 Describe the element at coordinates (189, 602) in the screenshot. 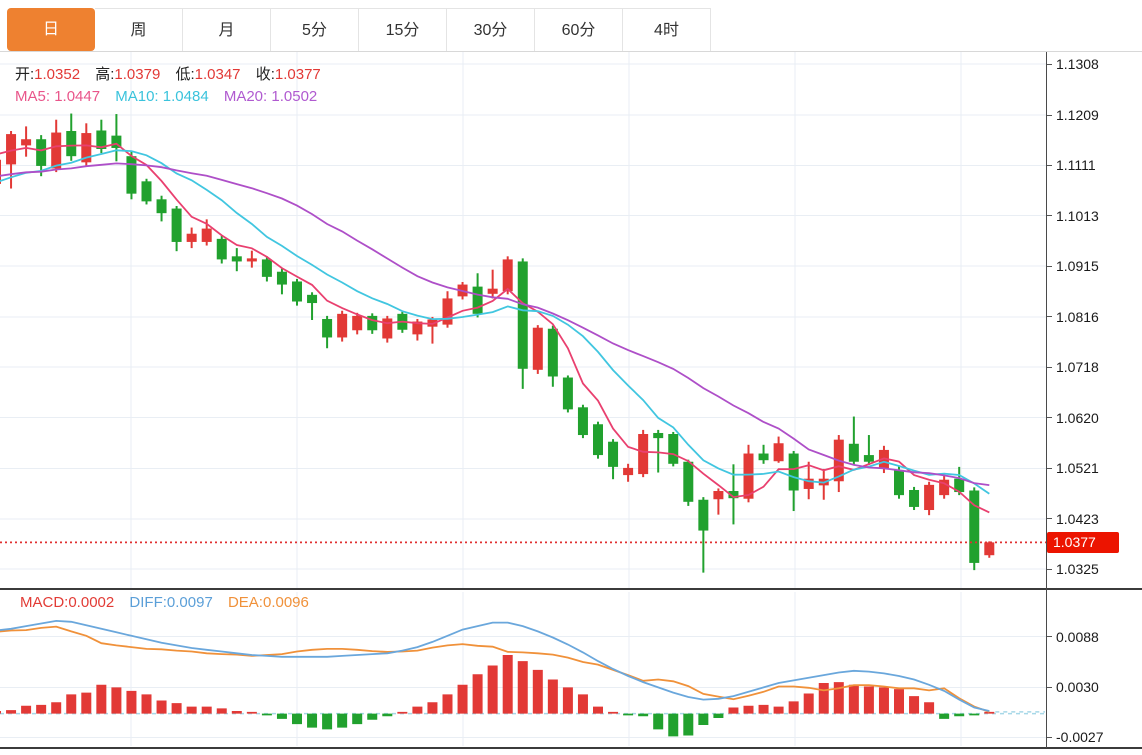

I see `diff-value: 0.0097` at that location.